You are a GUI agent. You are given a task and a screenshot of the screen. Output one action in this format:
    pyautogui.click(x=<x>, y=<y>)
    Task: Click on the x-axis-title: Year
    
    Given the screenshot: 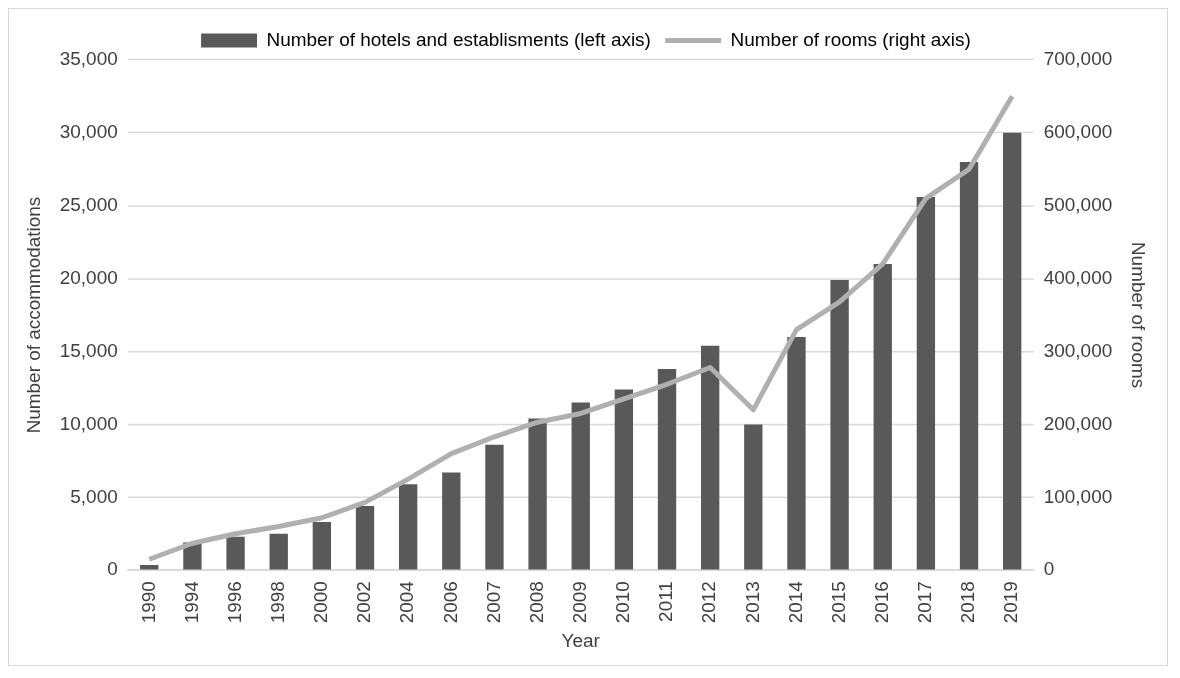 What is the action you would take?
    pyautogui.click(x=580, y=640)
    